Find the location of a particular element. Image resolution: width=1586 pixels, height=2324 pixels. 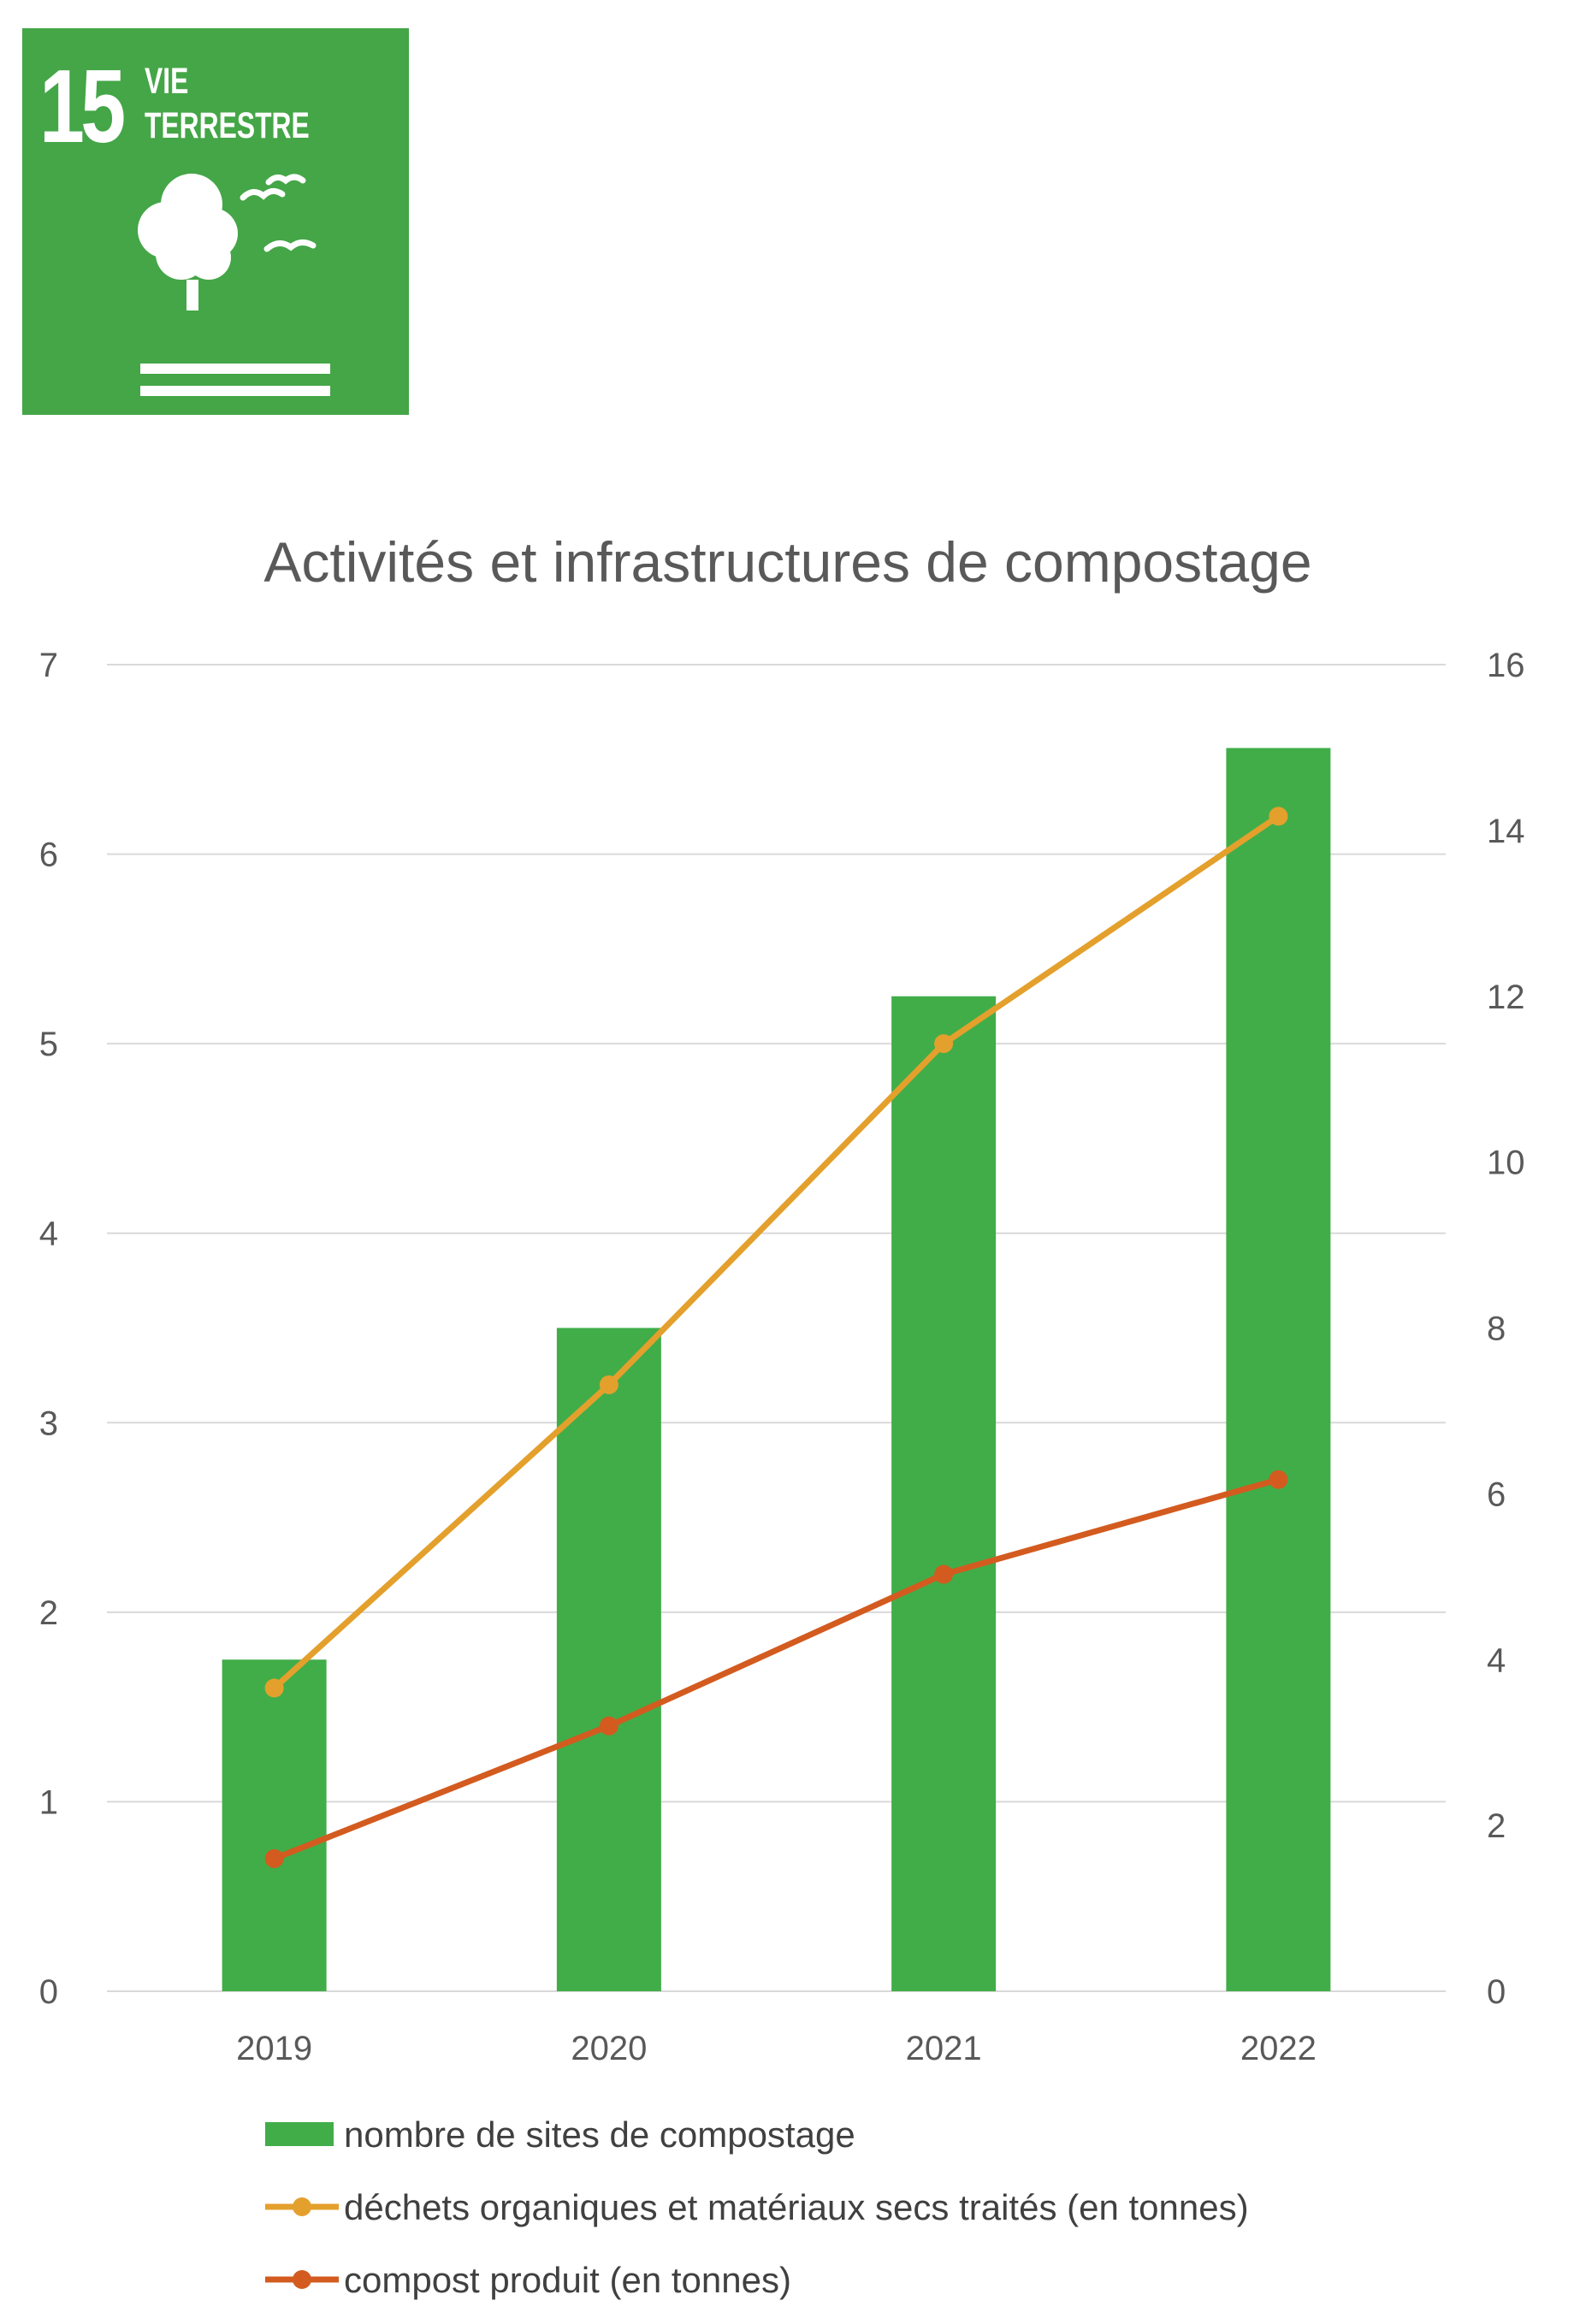

y-tick-label-right: 6 is located at coordinates (1497, 1494).